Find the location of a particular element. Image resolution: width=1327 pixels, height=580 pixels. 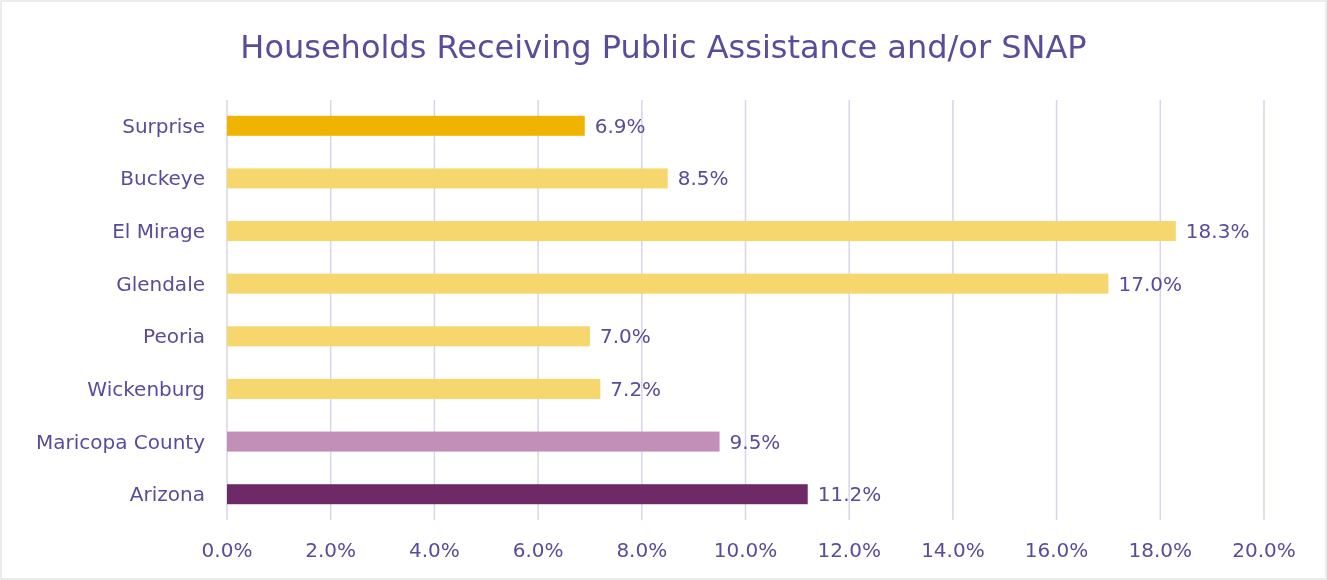

y-tick-label: Surprise is located at coordinates (163, 125).